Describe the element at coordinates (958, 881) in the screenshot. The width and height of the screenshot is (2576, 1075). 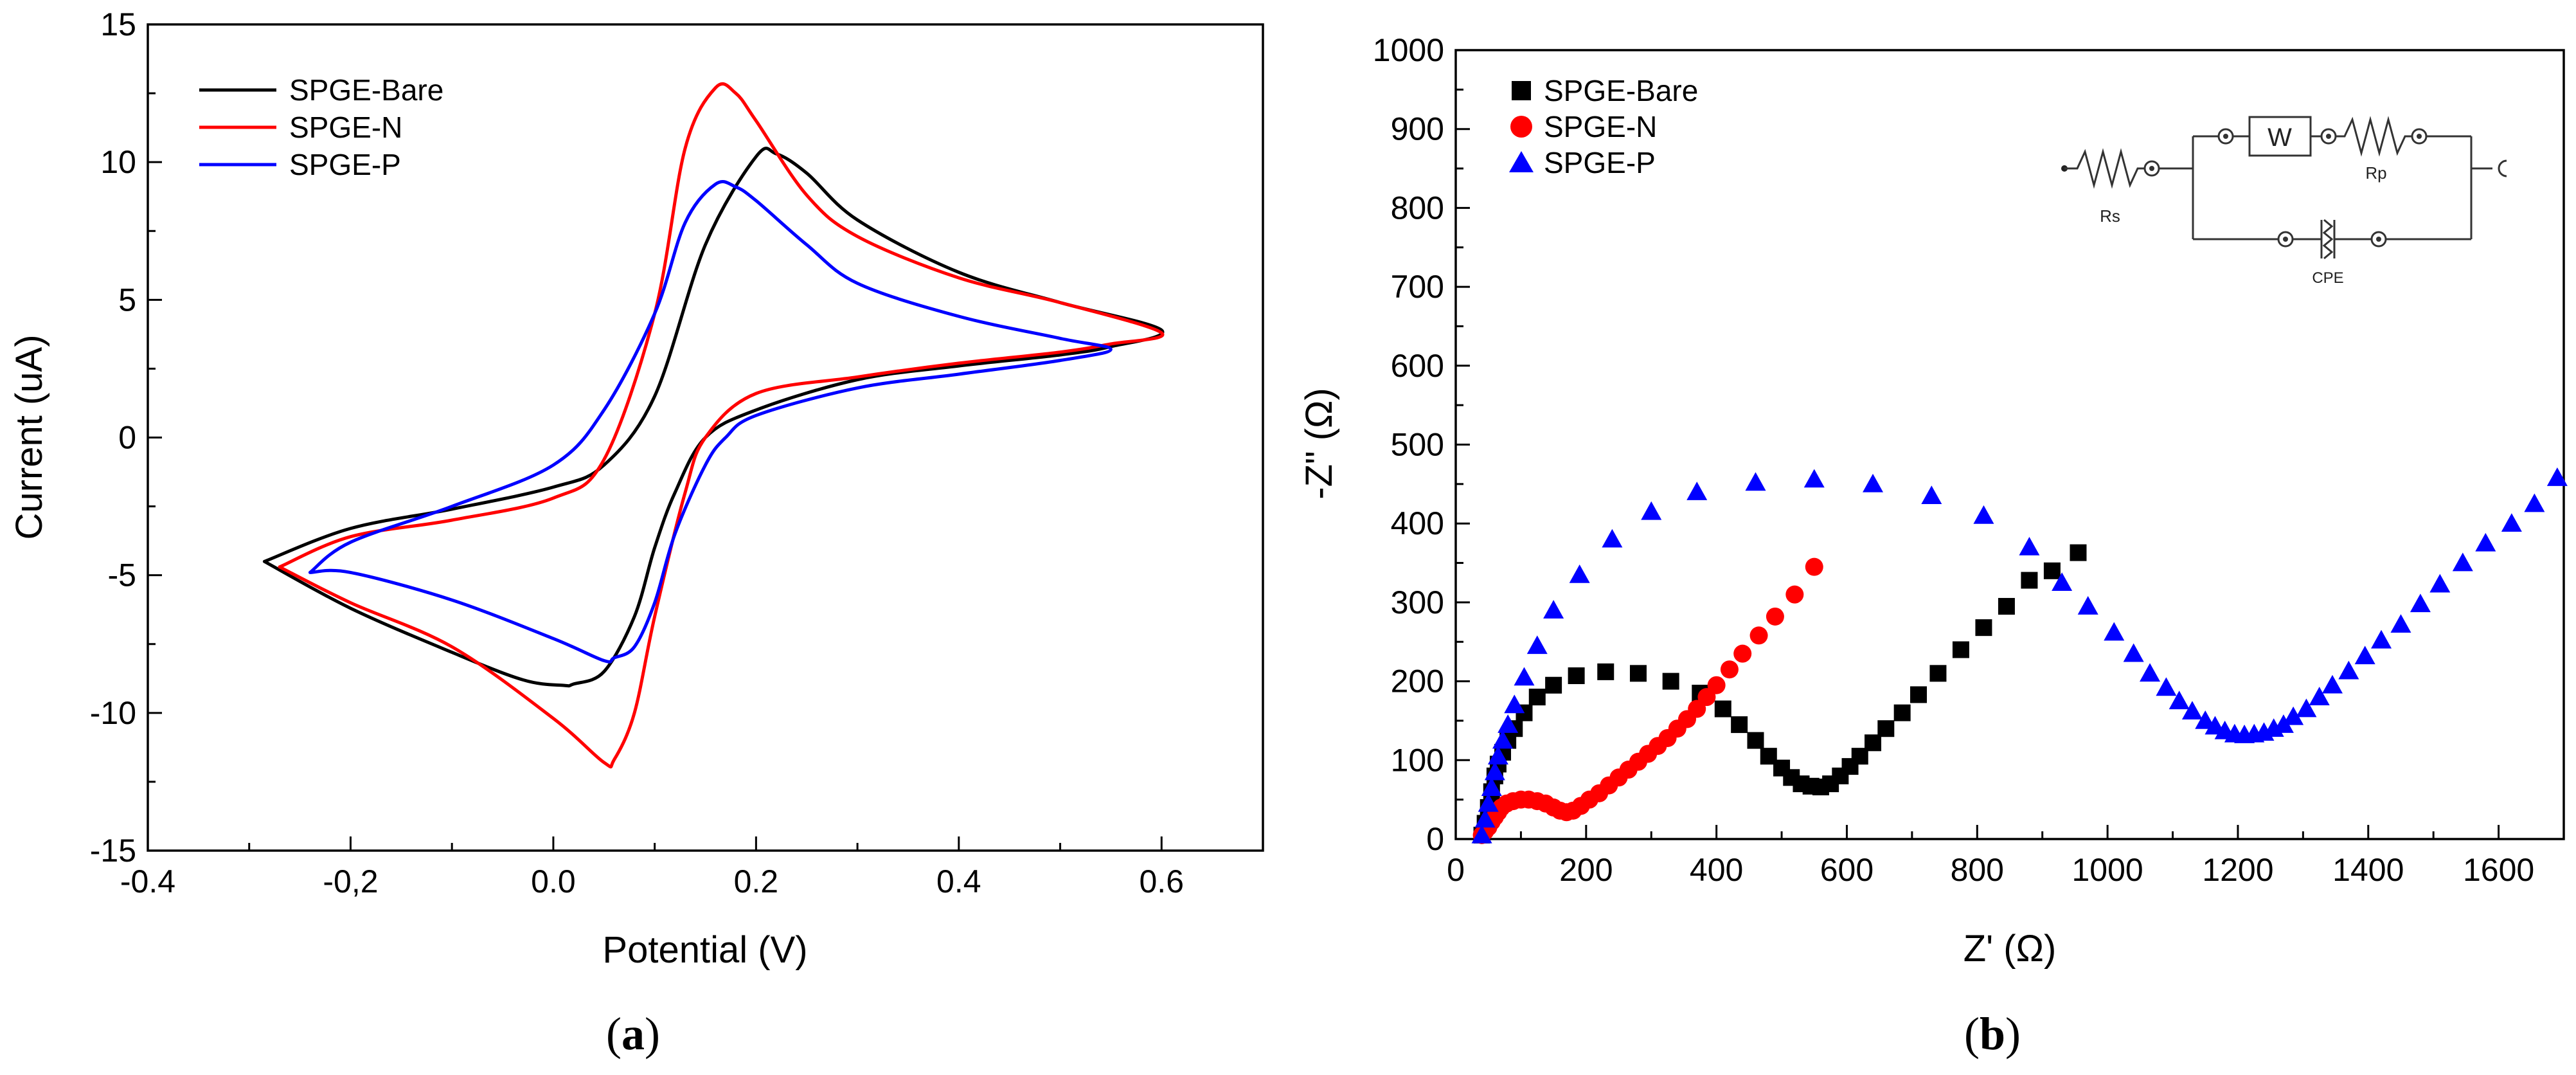
I see `cv-x-tick-label: 0.4` at that location.